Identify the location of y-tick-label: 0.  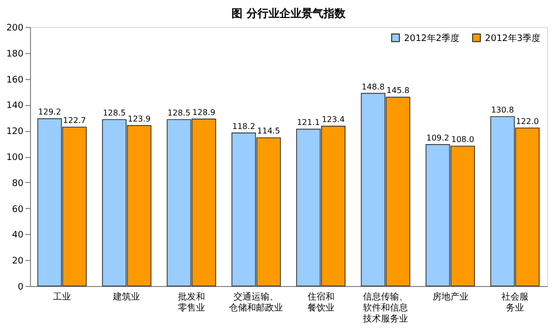
(21, 287).